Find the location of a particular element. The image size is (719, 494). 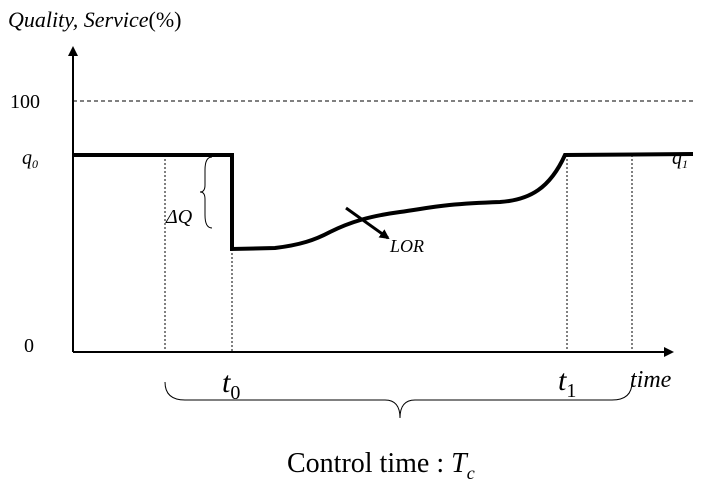

x-axis-title: time is located at coordinates (651, 380).